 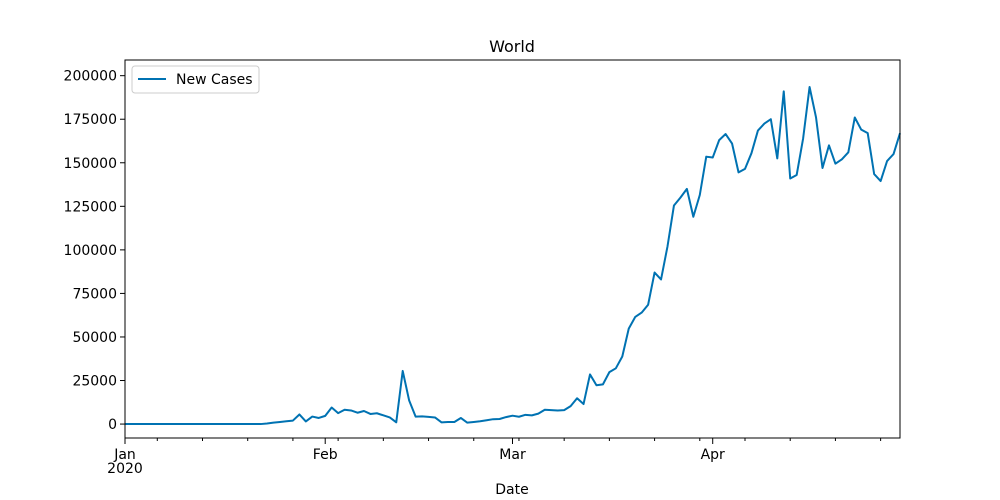 What do you see at coordinates (325, 455) in the screenshot?
I see `x-tick-label: Feb` at bounding box center [325, 455].